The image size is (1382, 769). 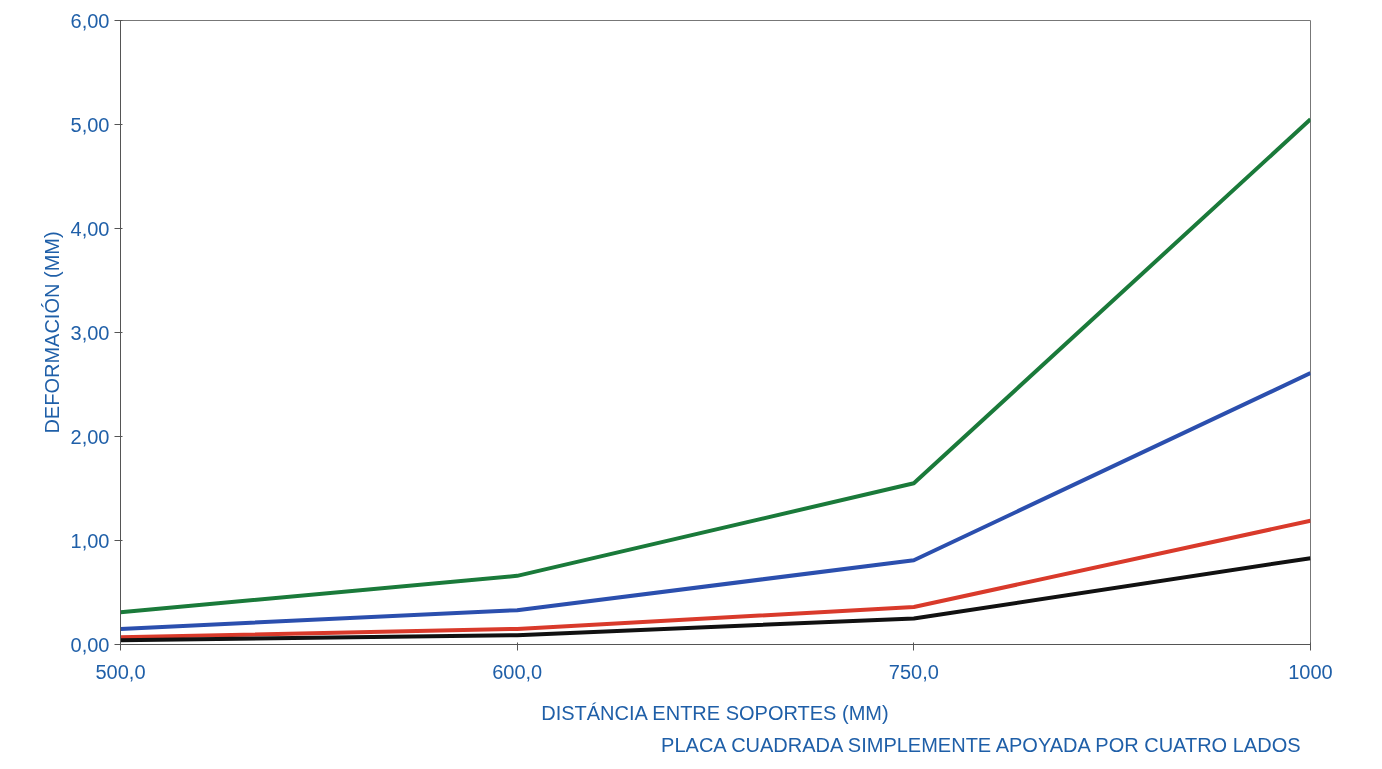 What do you see at coordinates (715, 712) in the screenshot?
I see `x-axis-title: DISTÁNCIA ENTRE SOPORTES (MM)` at bounding box center [715, 712].